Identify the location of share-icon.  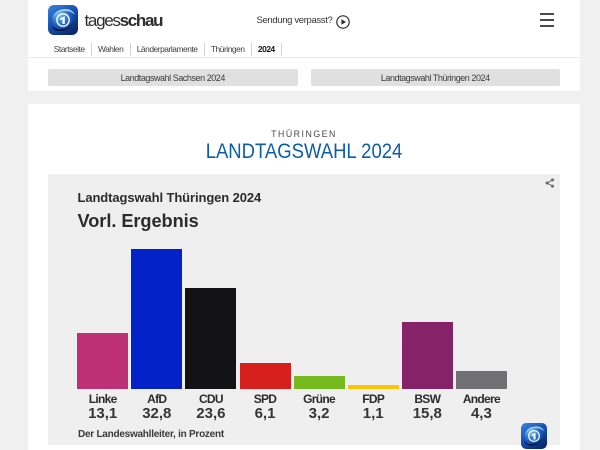
(550, 183).